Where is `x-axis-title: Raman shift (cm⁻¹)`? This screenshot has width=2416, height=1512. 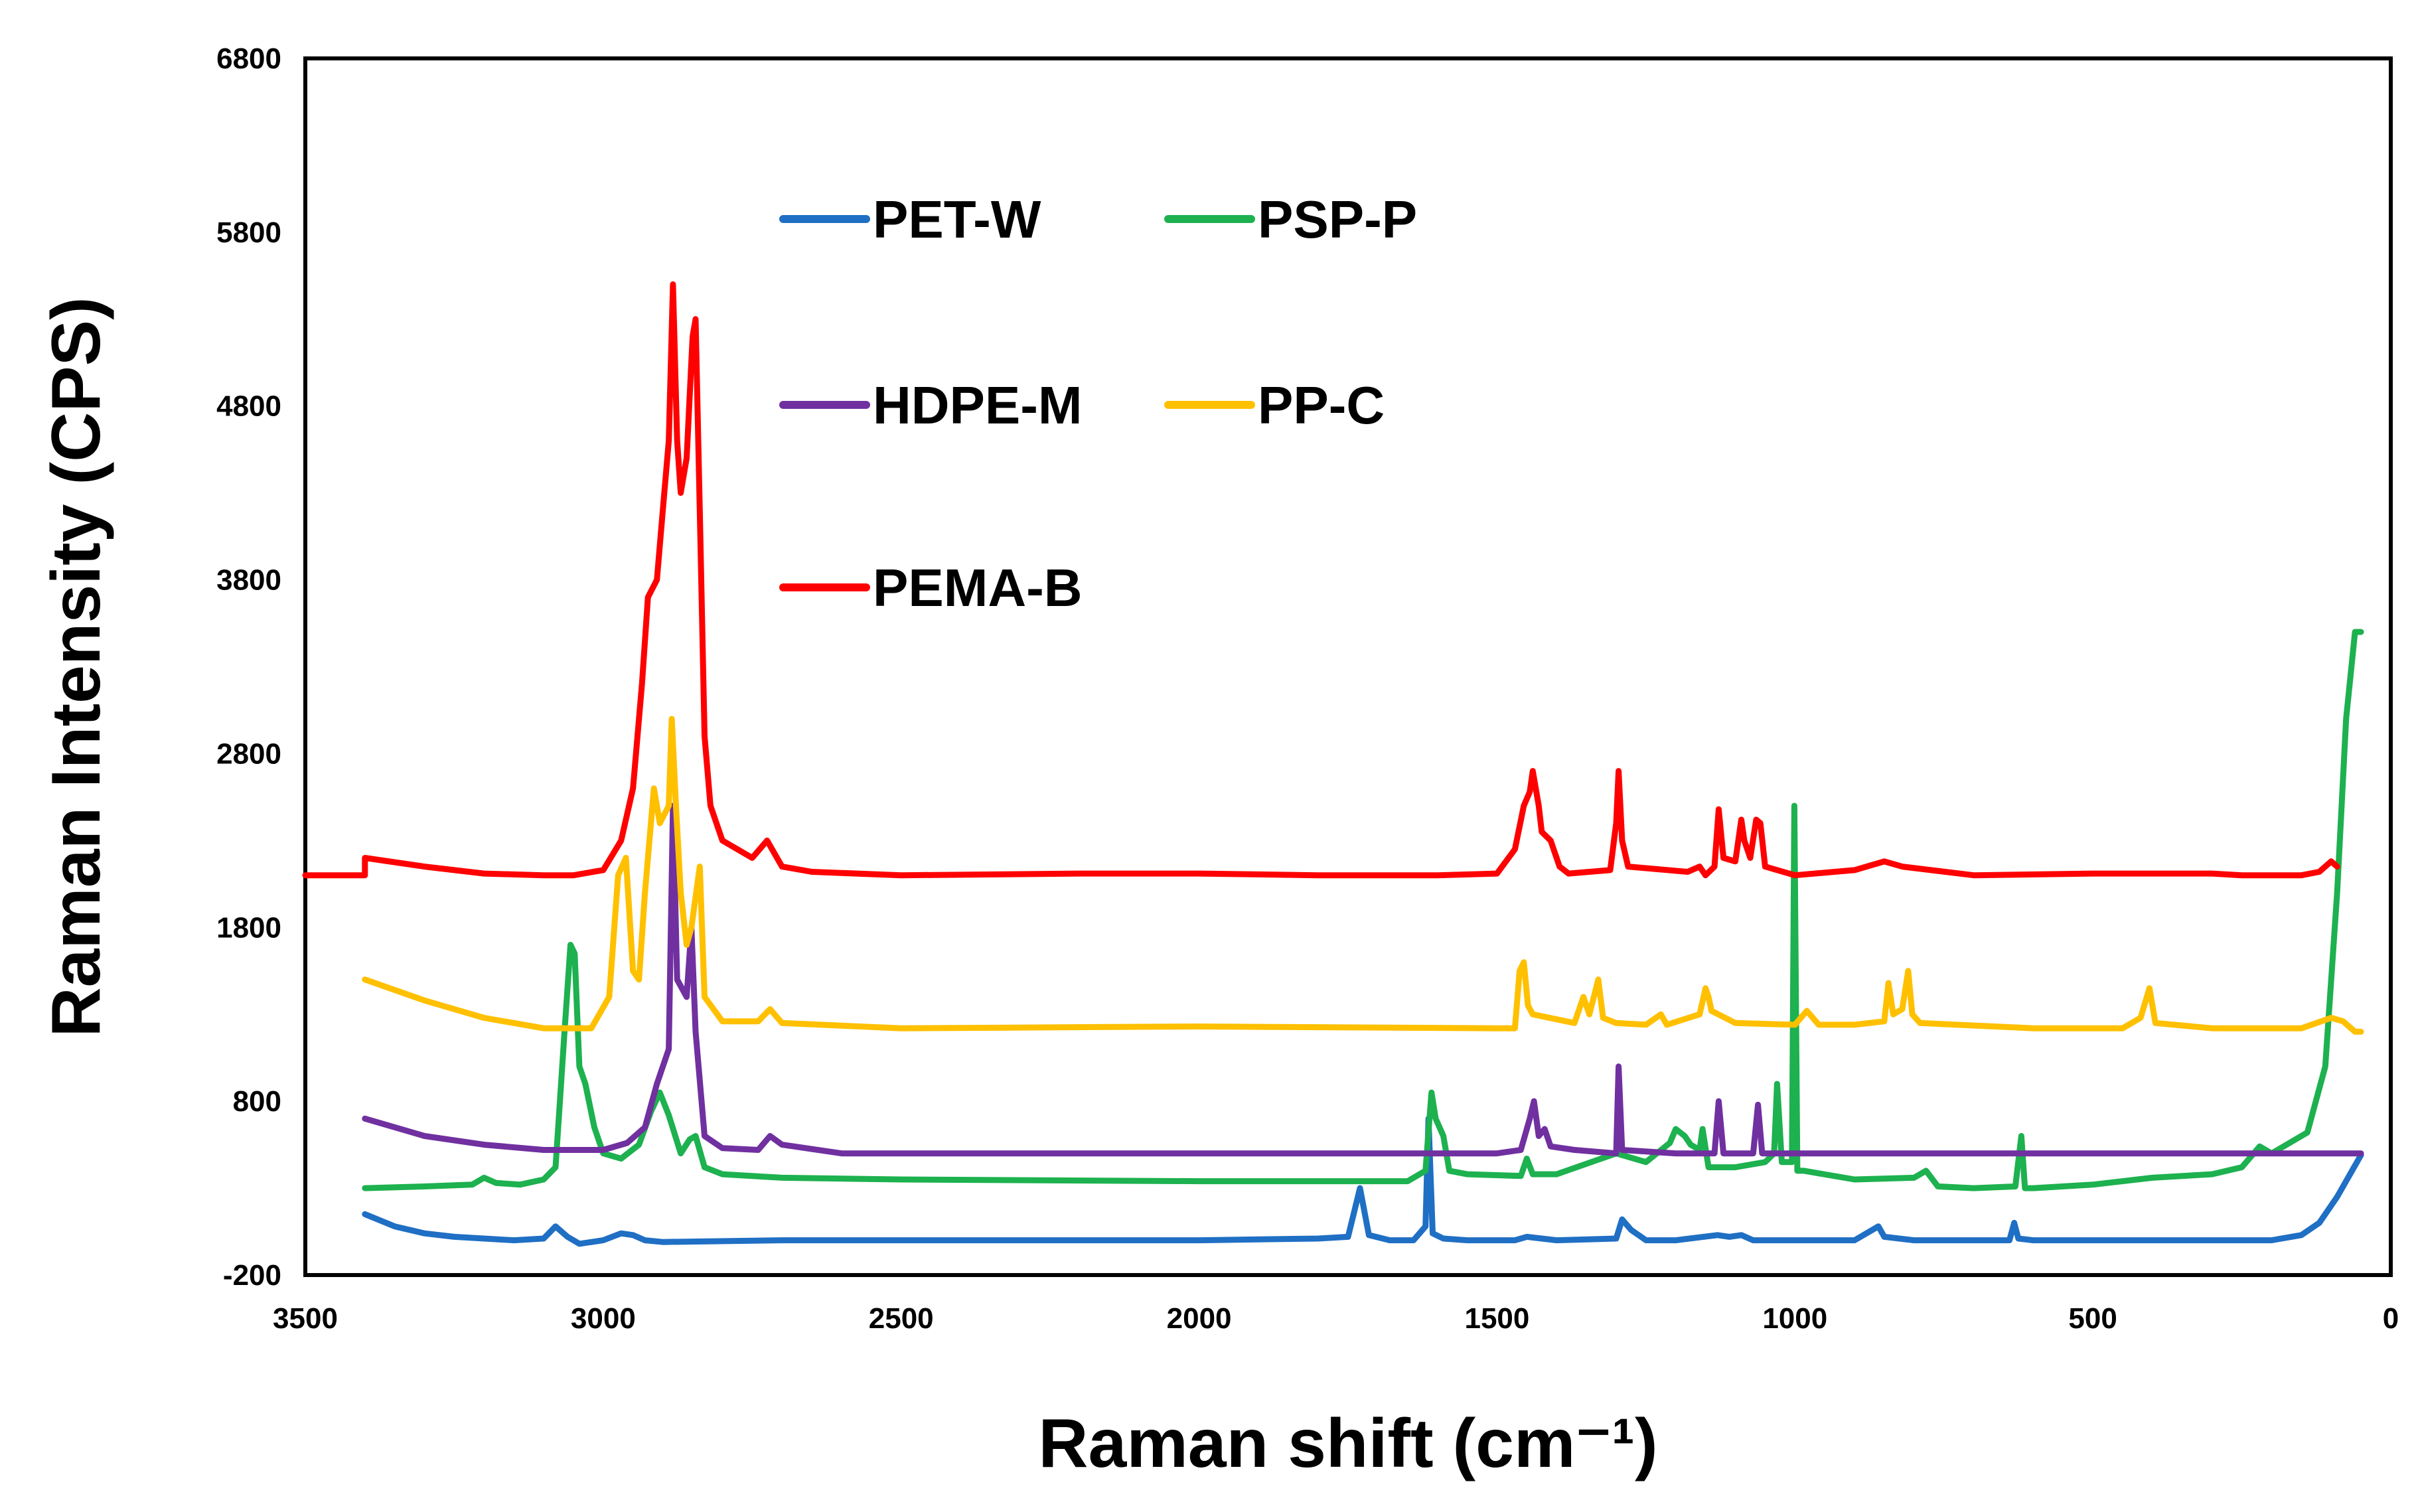
x-axis-title: Raman shift (cm⁻¹) is located at coordinates (1347, 1443).